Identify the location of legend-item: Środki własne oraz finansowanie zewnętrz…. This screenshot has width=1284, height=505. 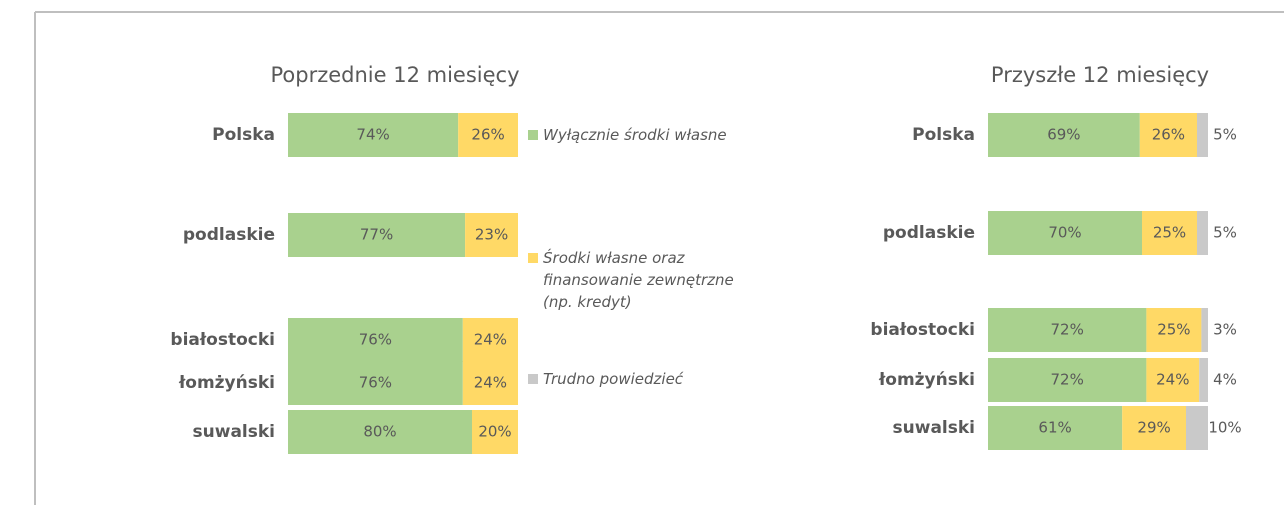
(648, 280).